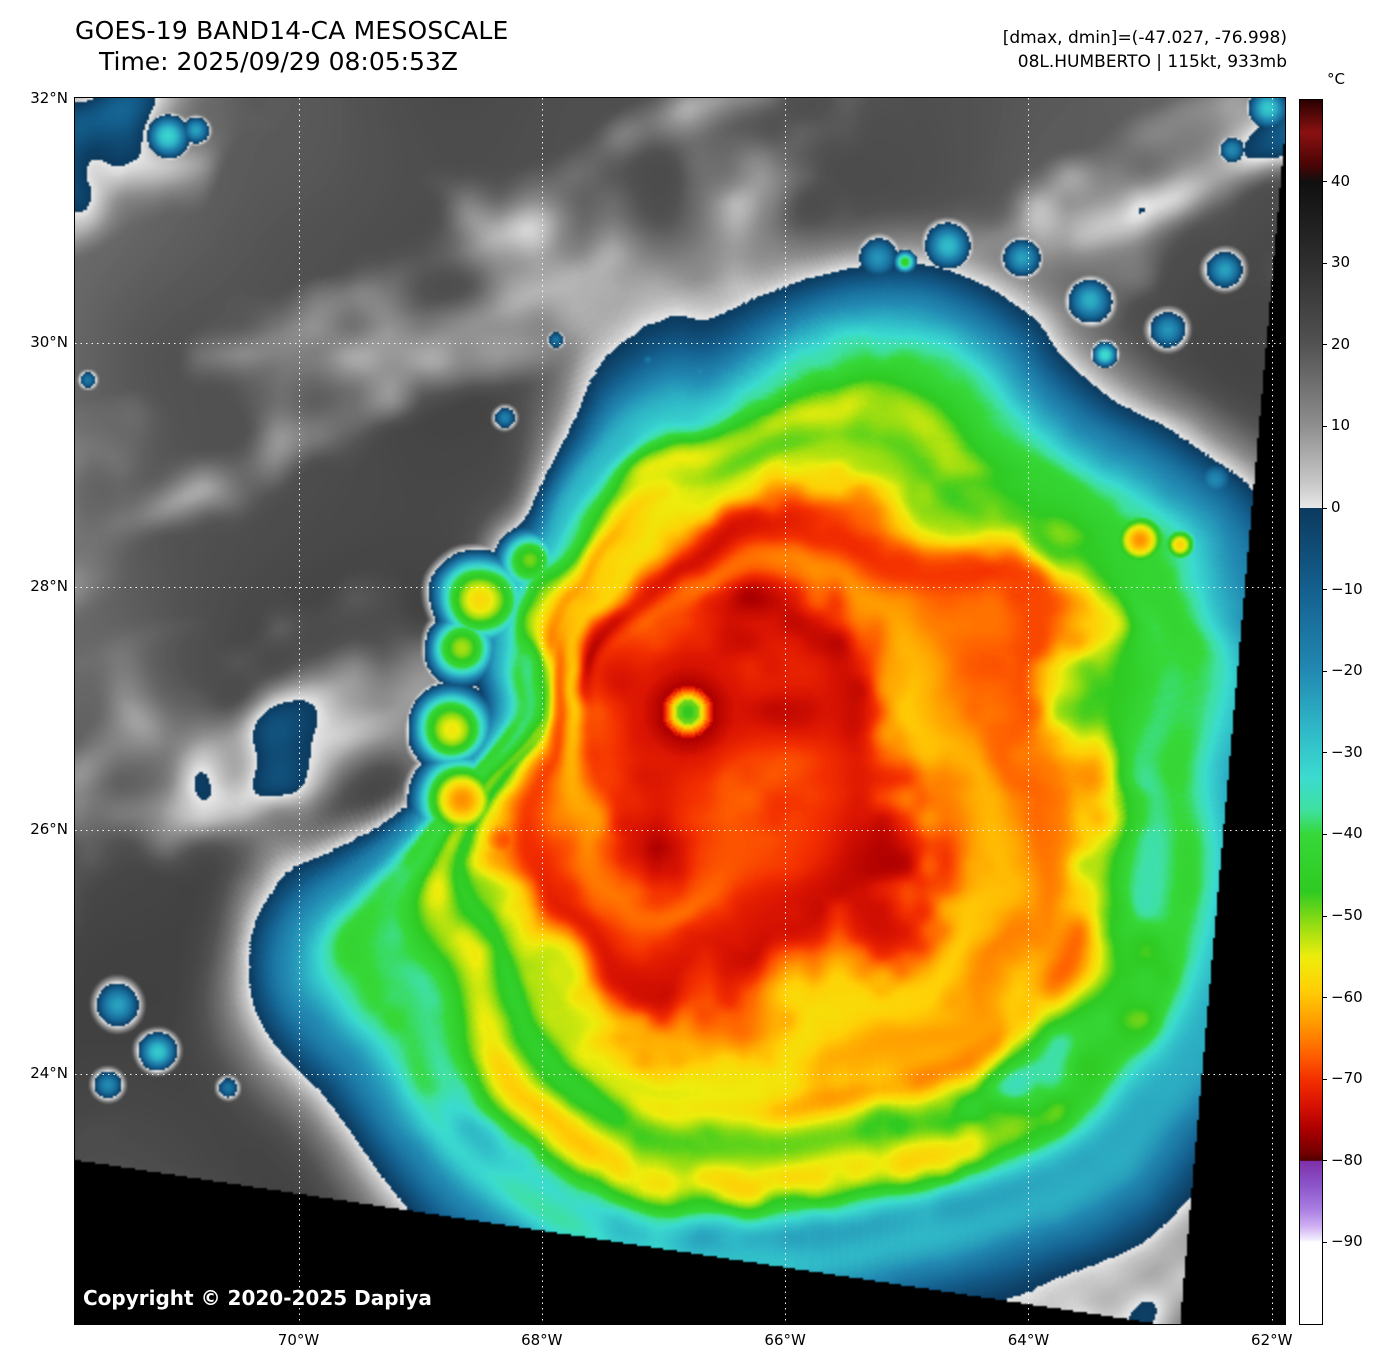 The height and width of the screenshot is (1364, 1390). Describe the element at coordinates (785, 1340) in the screenshot. I see `lon-tick-label: 66°W` at that location.